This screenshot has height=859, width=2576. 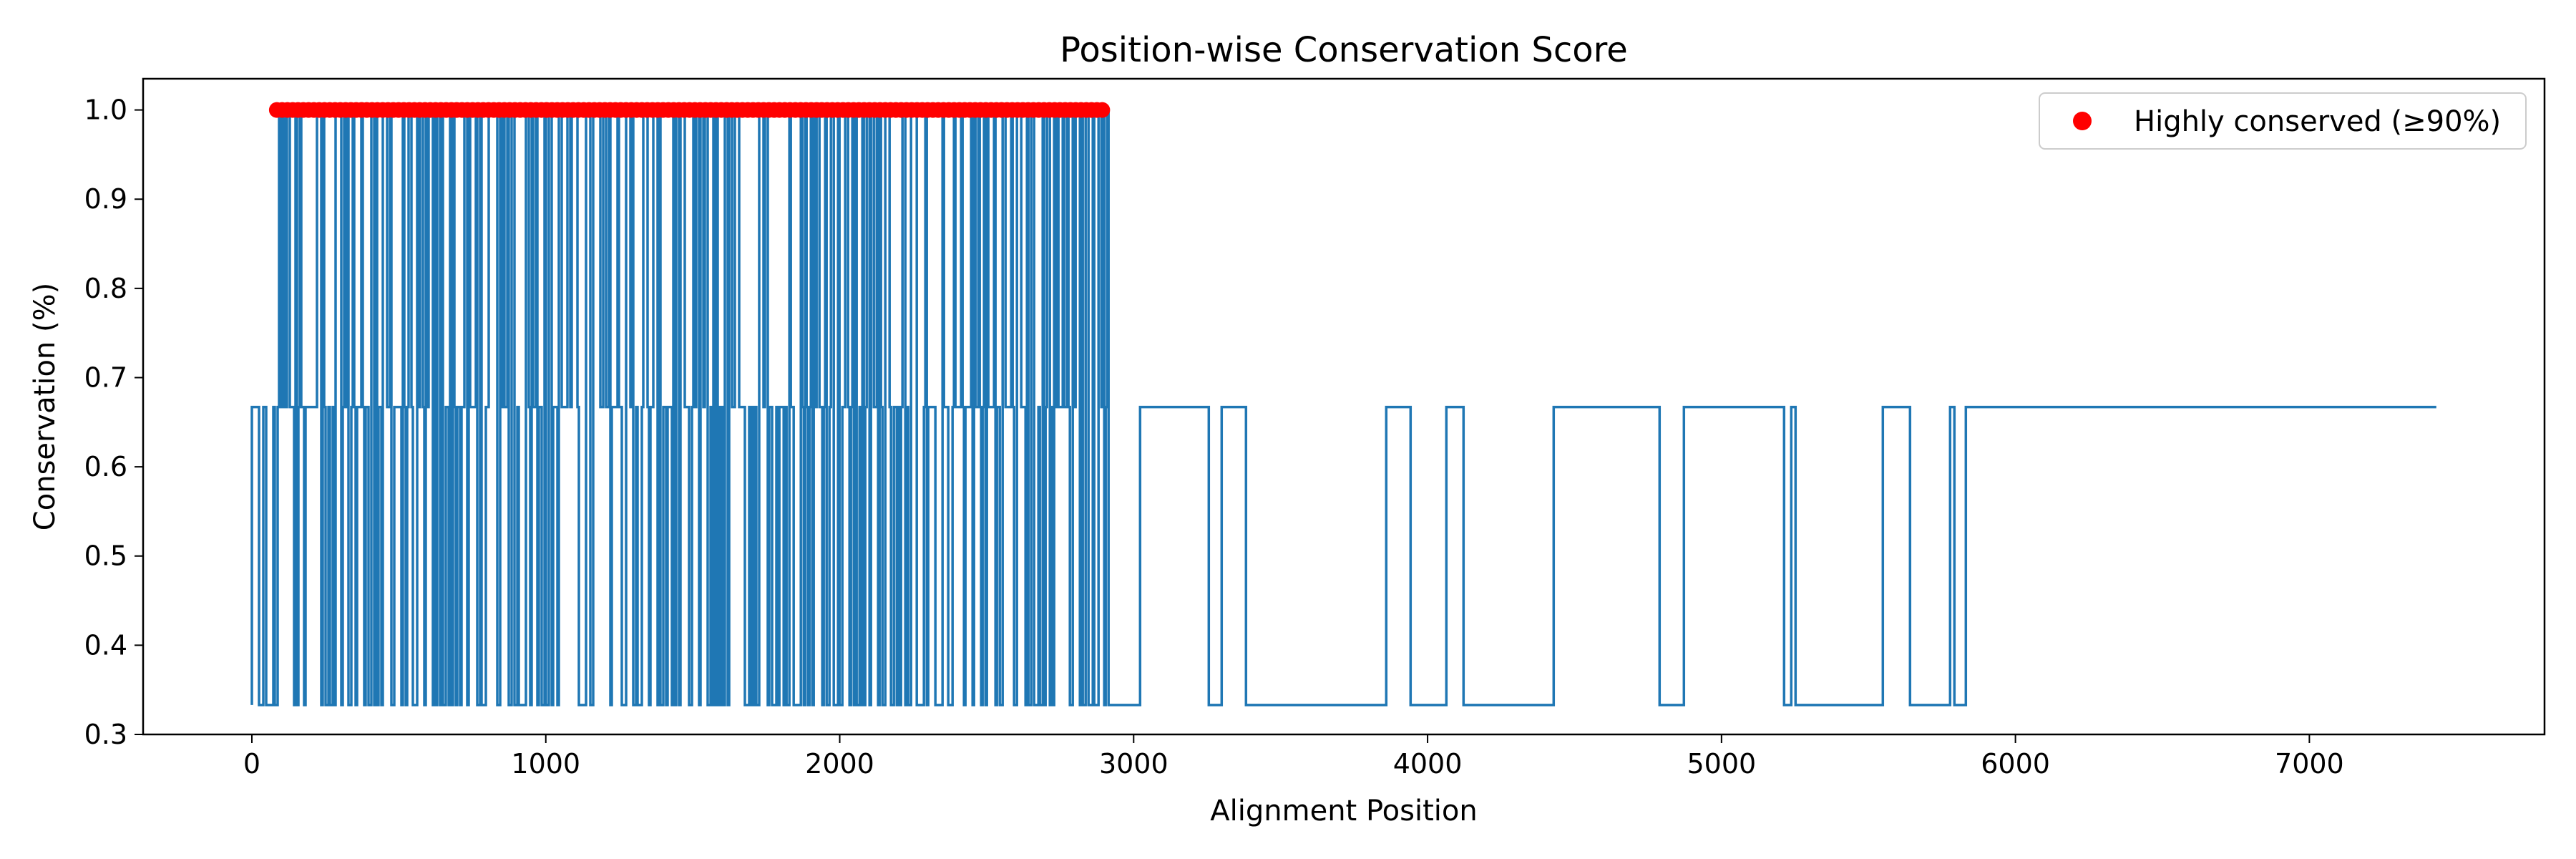 I want to click on legend-marker, so click(x=2082, y=121).